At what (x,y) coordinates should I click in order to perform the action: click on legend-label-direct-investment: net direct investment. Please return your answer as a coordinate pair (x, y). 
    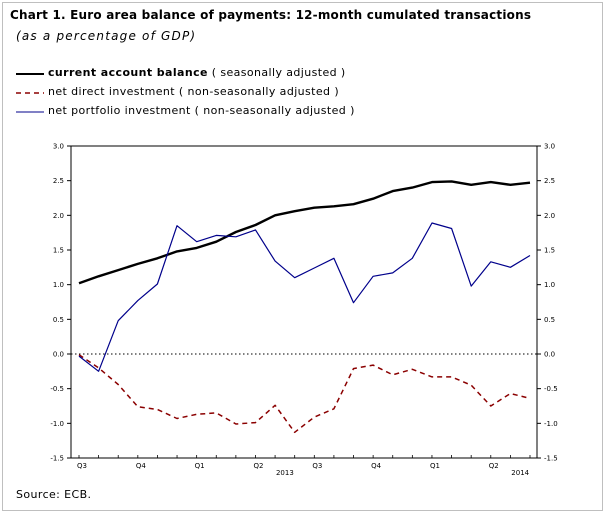
    Looking at the image, I should click on (112, 91).